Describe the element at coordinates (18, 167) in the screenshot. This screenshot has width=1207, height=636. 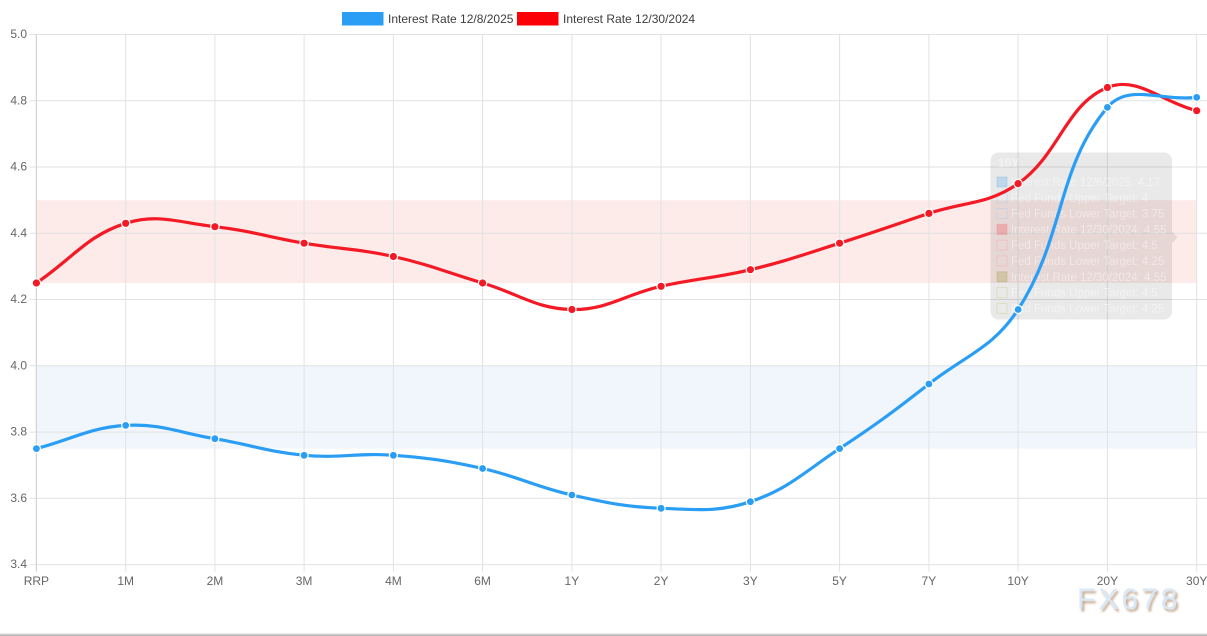
I see `svg-text: 4.6` at that location.